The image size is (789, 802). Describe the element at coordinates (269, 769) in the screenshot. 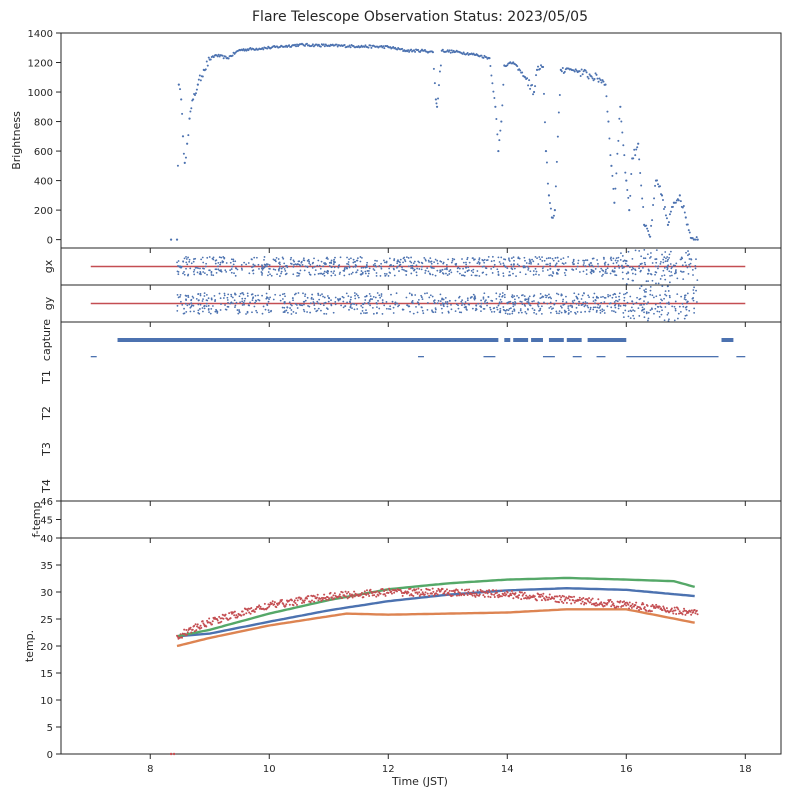

I see `x-tick-label-10: 10` at that location.